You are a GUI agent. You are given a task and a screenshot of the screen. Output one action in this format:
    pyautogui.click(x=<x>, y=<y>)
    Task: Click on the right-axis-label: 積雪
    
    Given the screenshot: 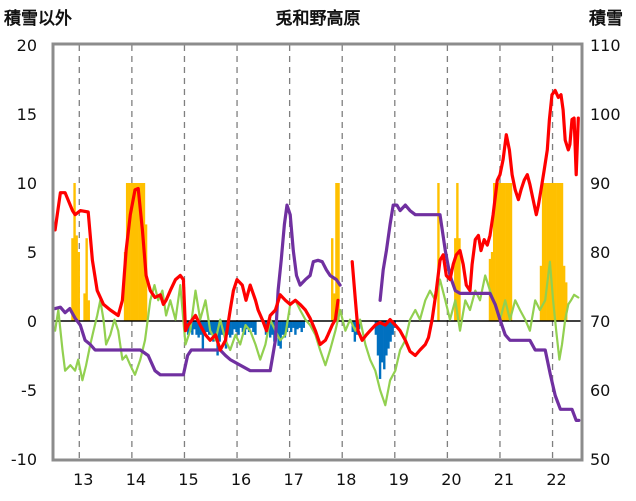 What is the action you would take?
    pyautogui.click(x=606, y=18)
    